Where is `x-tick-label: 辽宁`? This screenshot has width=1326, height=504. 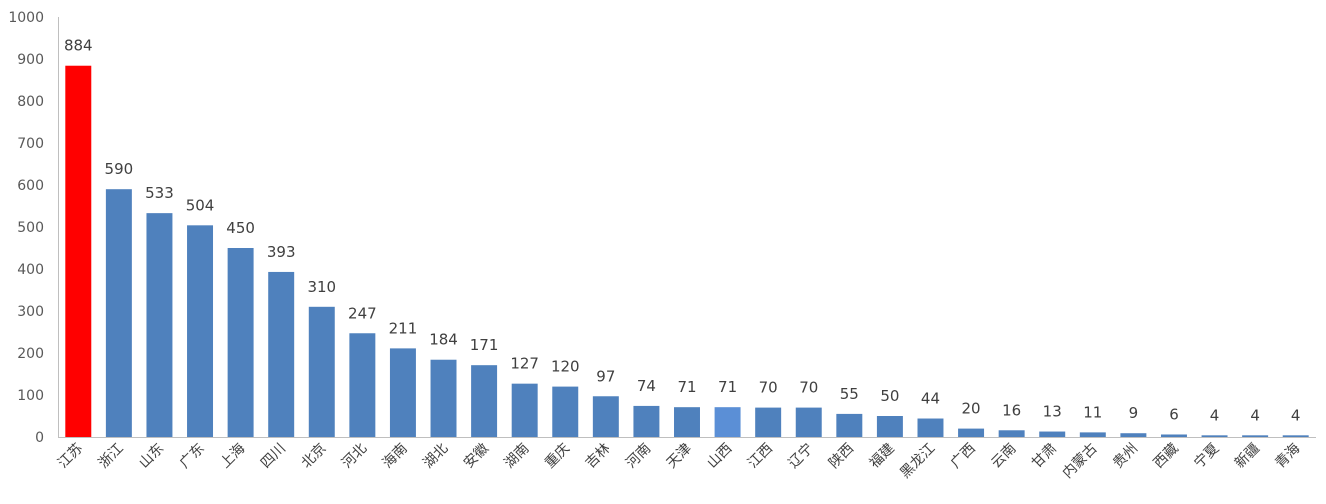 x-tick-label: 辽宁 is located at coordinates (801, 456).